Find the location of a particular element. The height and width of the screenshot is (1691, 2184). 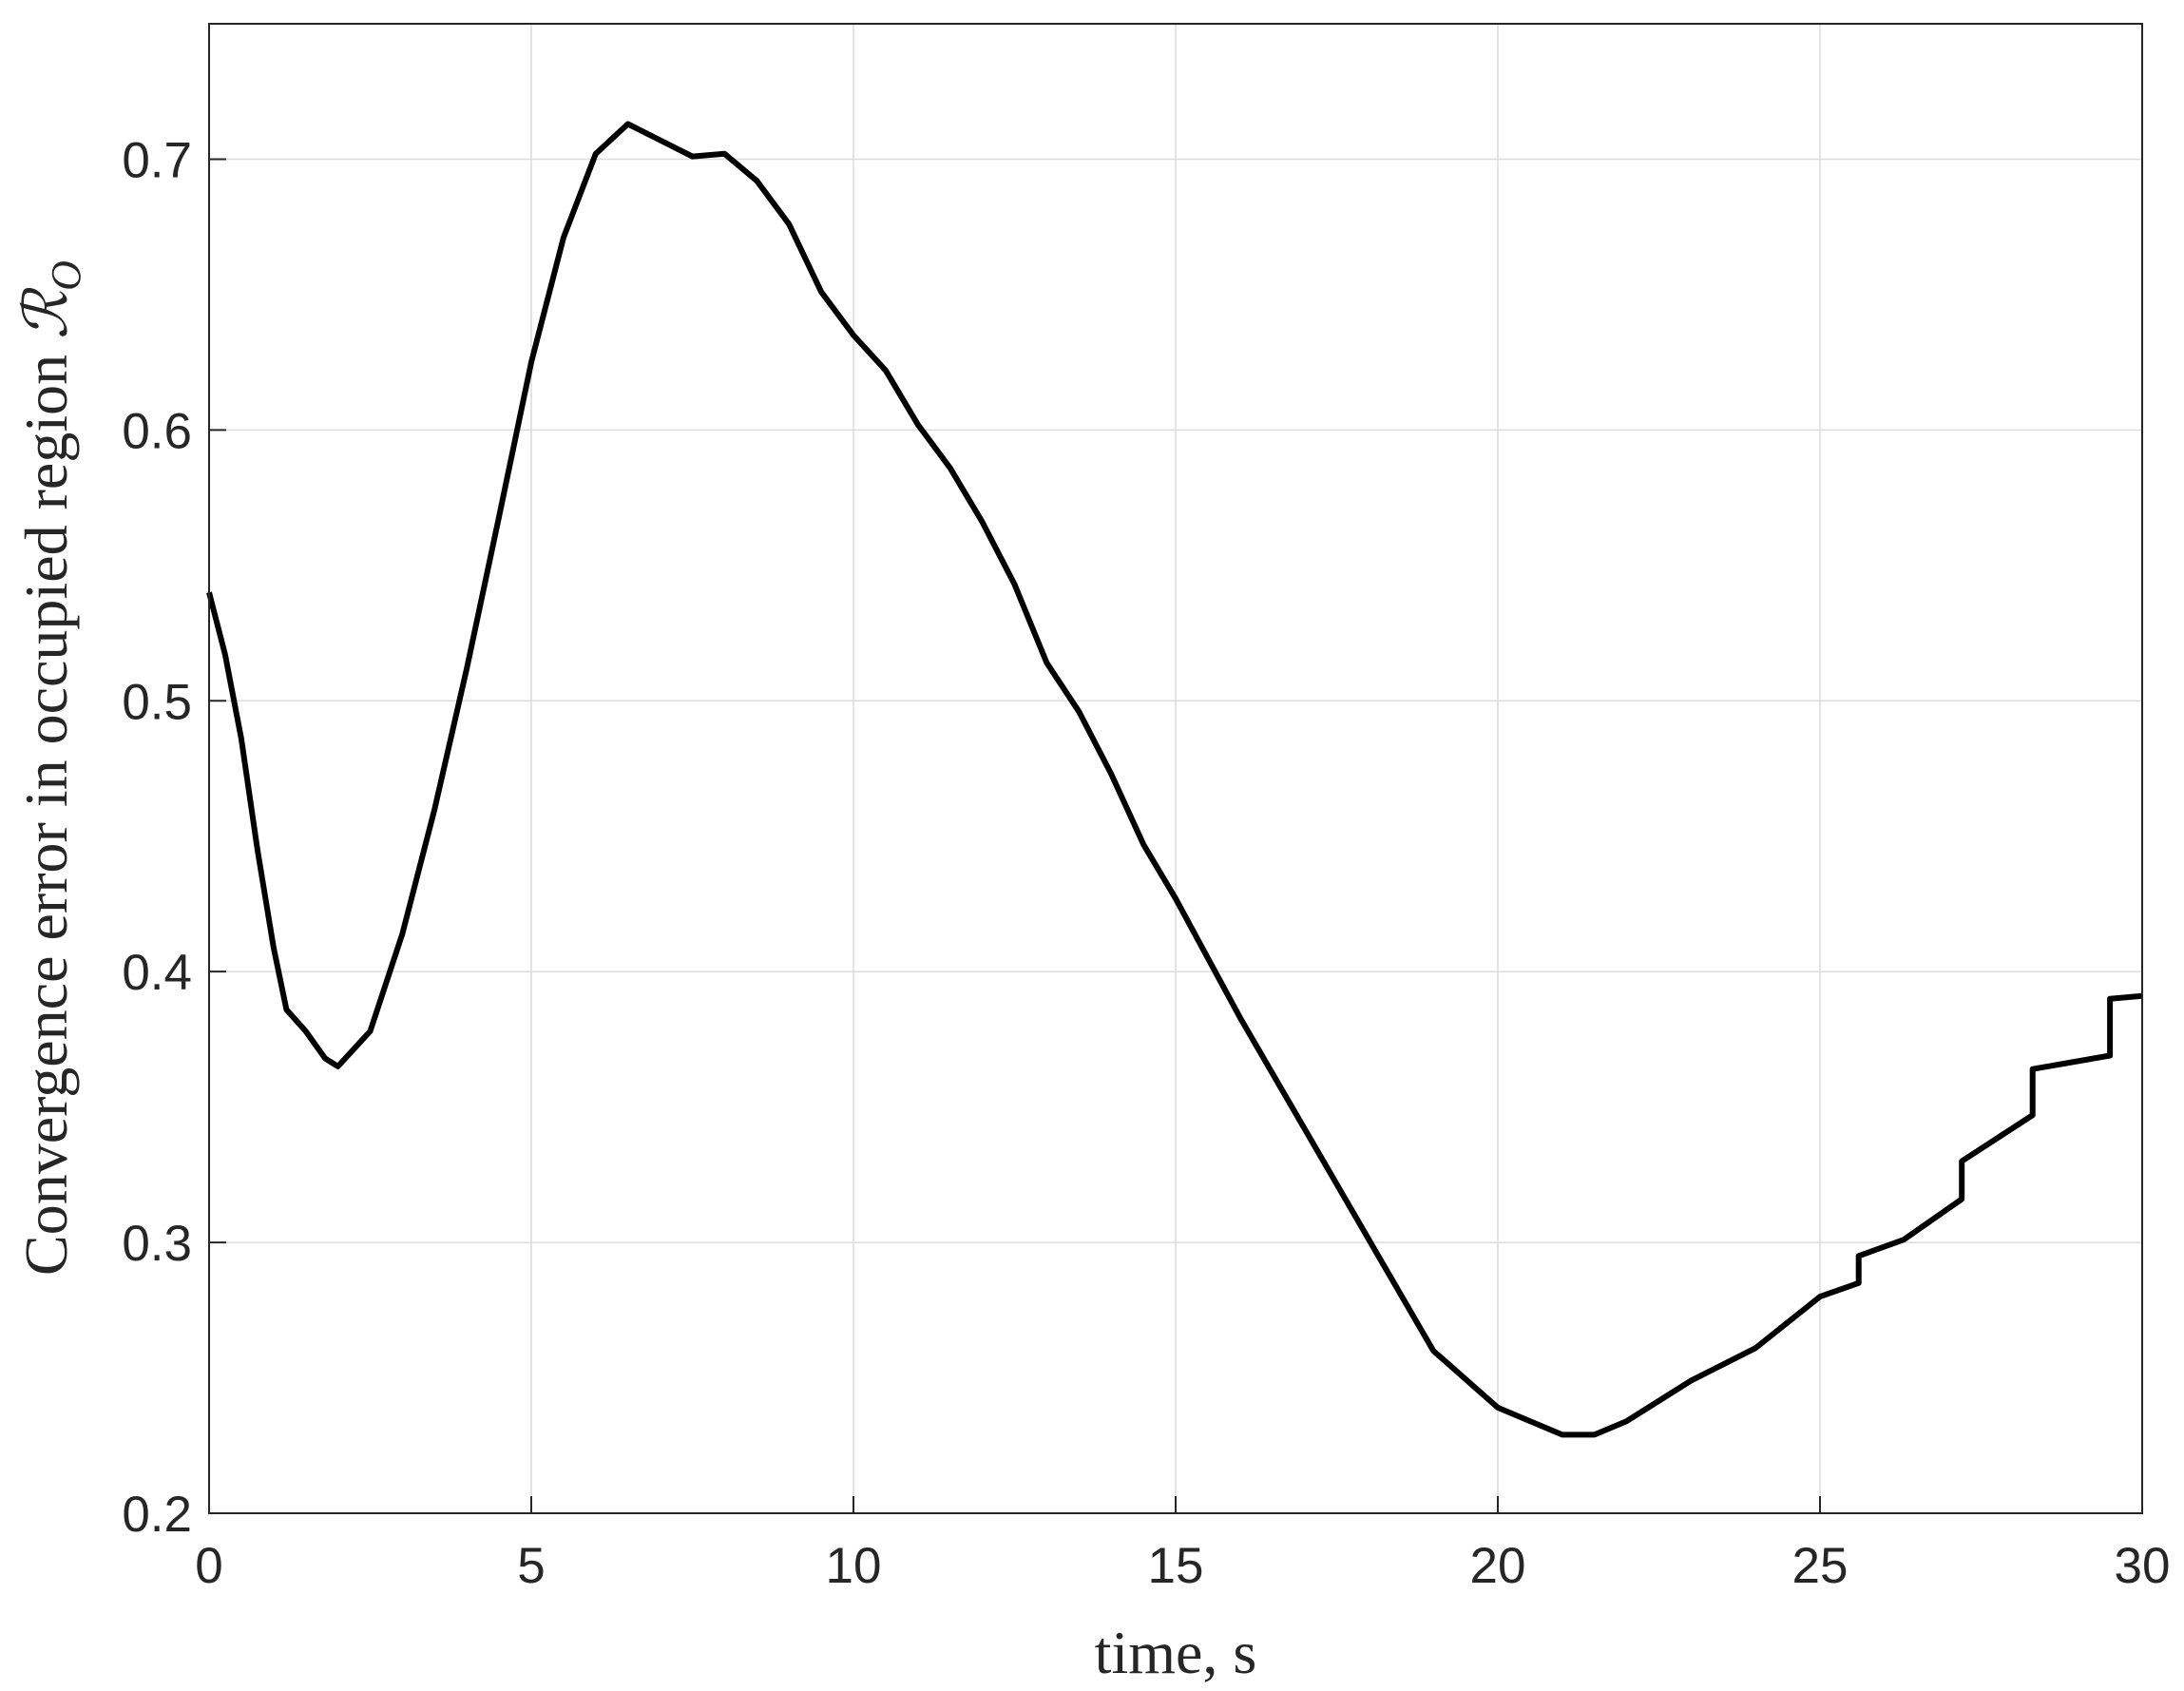

y-tick-label: 0.5 is located at coordinates (157, 702).